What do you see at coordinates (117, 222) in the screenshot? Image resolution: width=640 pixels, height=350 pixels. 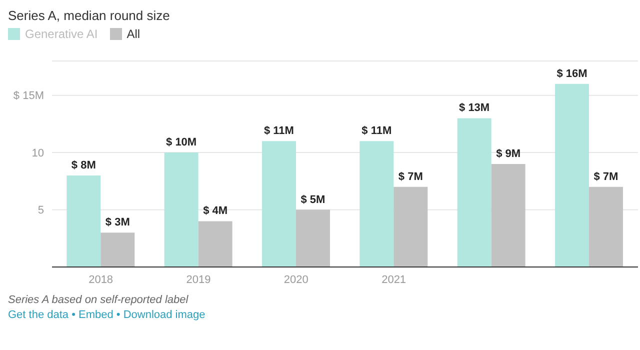 I see `data-label: $ 3M` at bounding box center [117, 222].